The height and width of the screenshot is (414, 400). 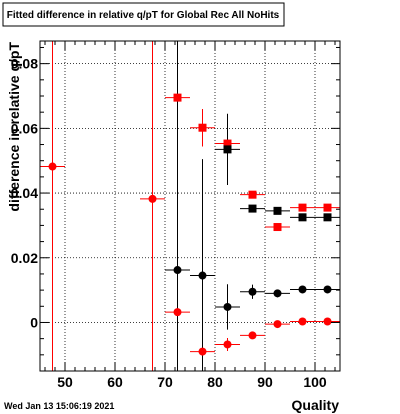 What do you see at coordinates (315, 382) in the screenshot?
I see `x-tick-label: 100` at bounding box center [315, 382].